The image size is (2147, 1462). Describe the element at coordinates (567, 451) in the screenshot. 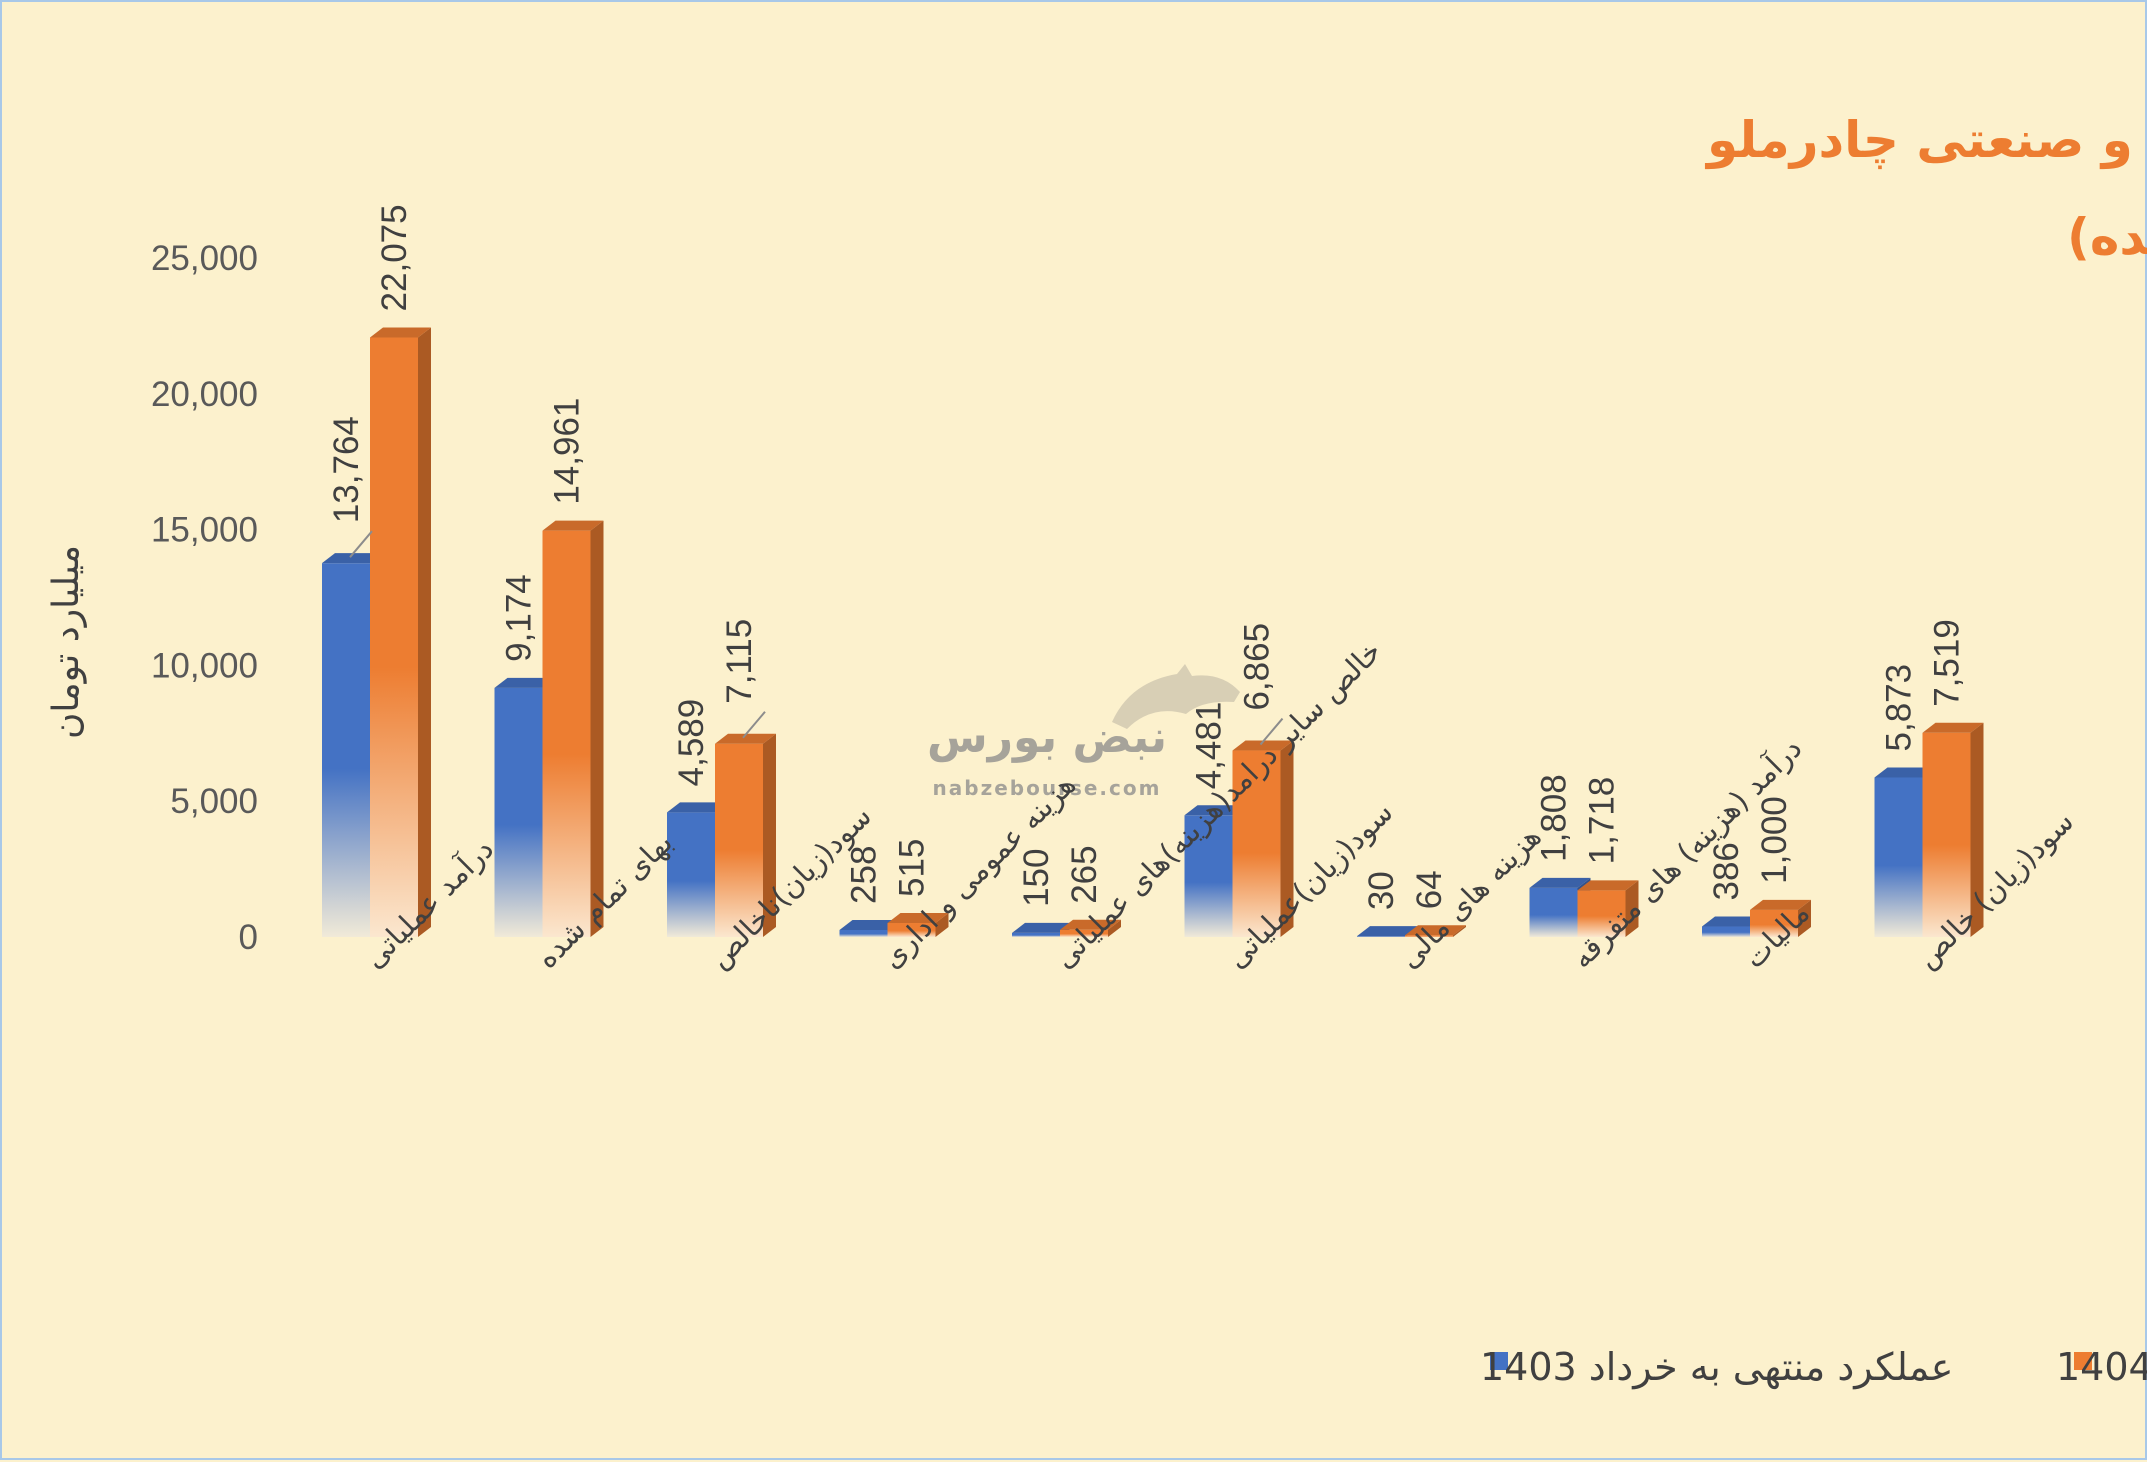

I see `data-label-1404: 14,961` at that location.